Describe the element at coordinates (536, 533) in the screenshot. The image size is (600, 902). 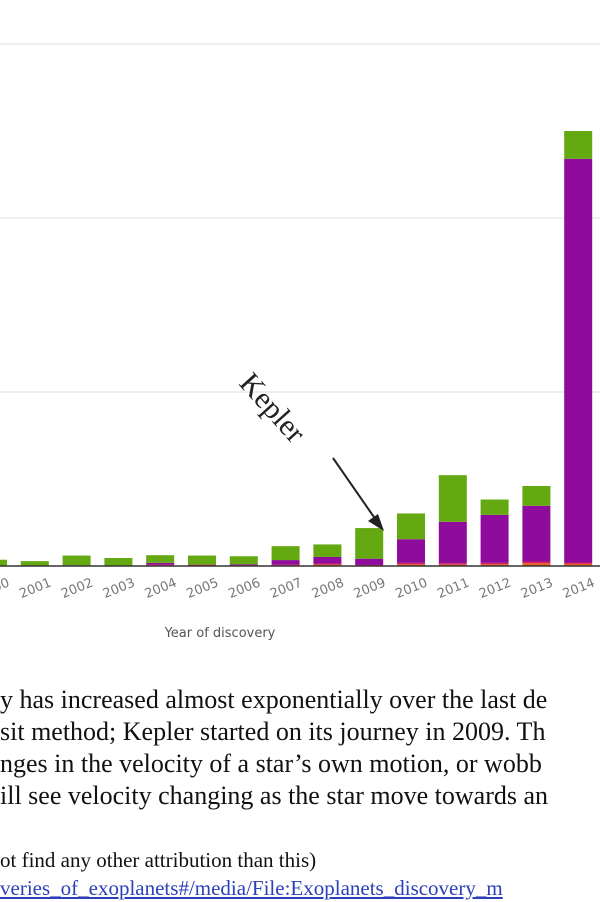
I see `bar-segment-2013-s2` at that location.